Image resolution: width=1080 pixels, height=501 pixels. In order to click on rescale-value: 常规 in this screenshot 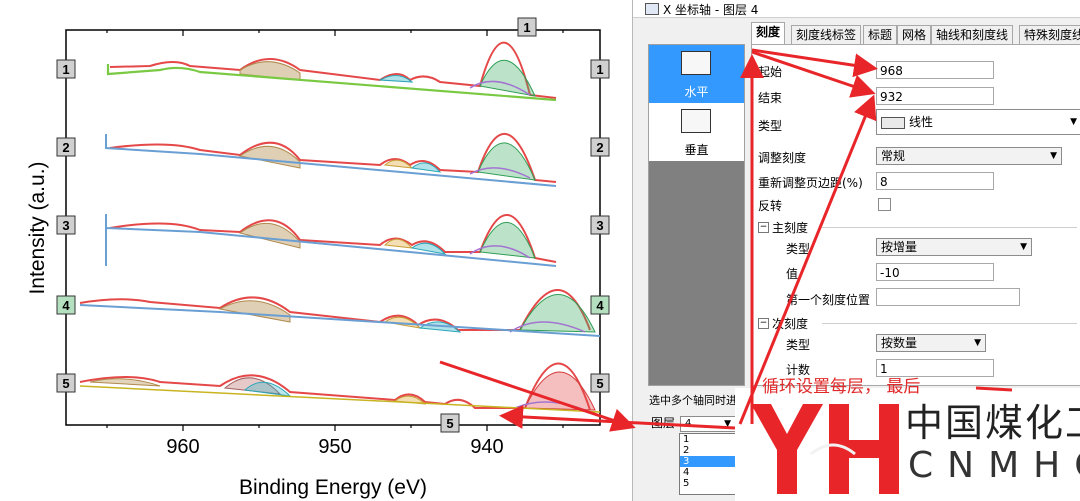, I will do `click(893, 156)`.